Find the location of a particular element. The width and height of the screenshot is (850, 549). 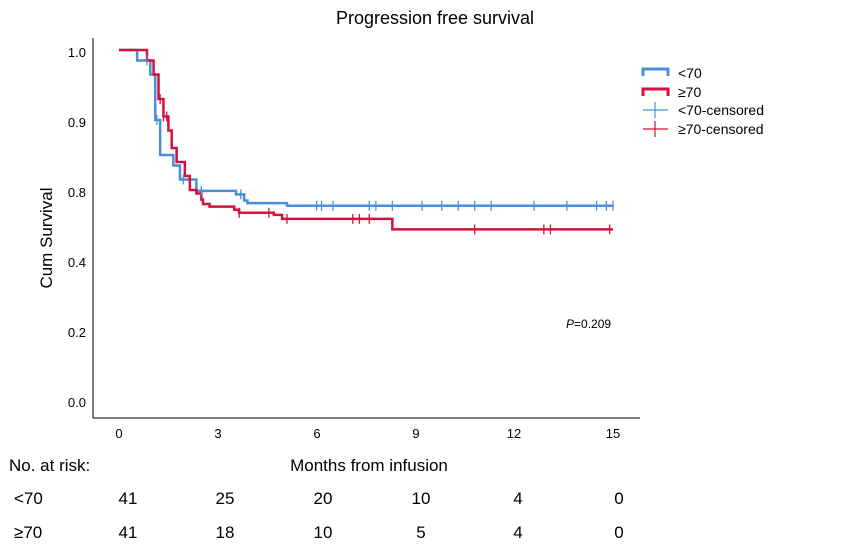

legend-label: <70 is located at coordinates (690, 73).